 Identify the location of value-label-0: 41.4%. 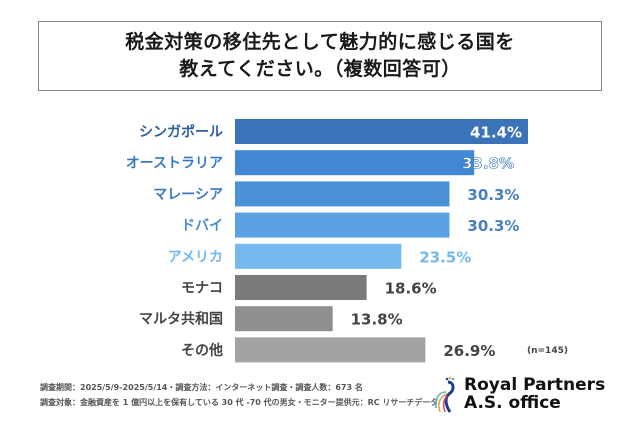
(496, 133).